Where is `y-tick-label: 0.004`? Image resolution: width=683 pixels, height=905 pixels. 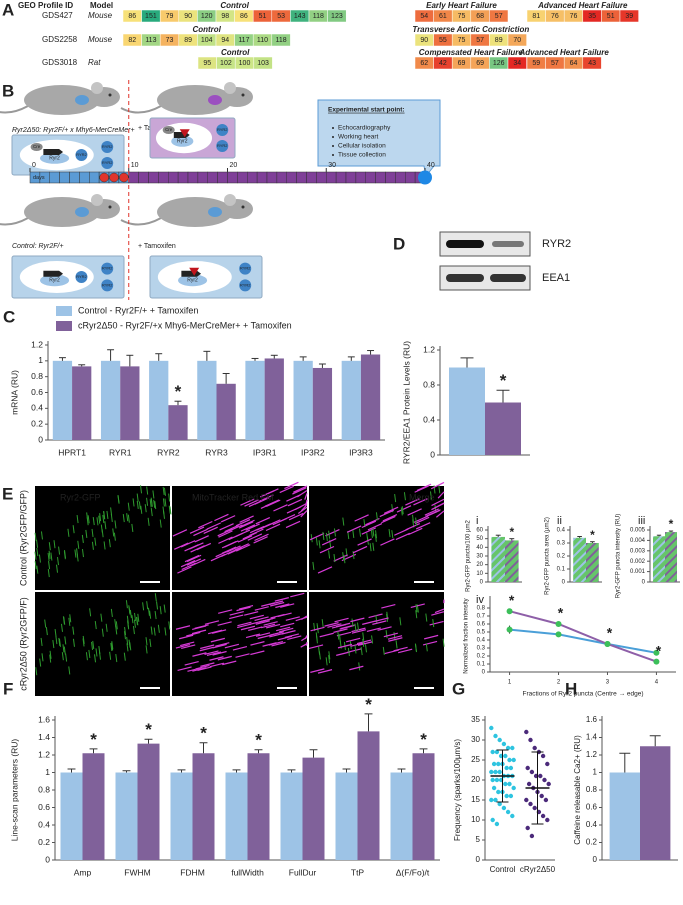 y-tick-label: 0.004 is located at coordinates (638, 541).